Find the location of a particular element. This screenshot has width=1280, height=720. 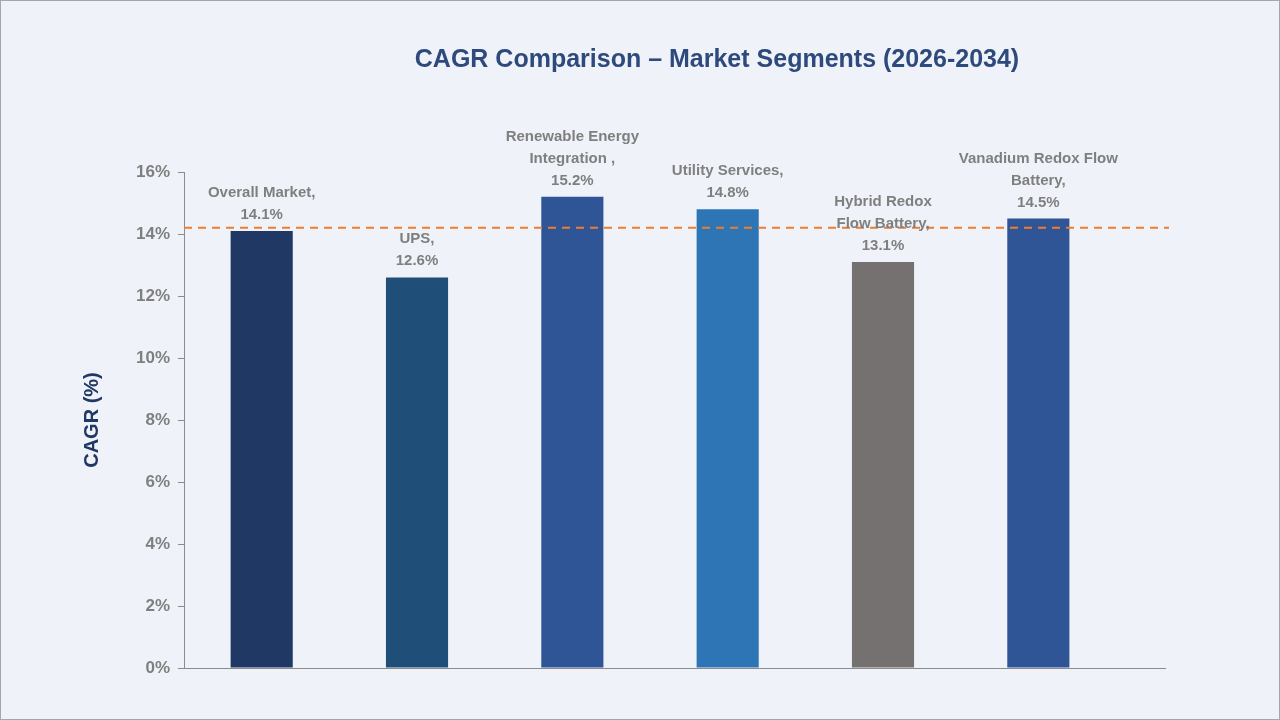

y-tick-label: 0% is located at coordinates (158, 667).